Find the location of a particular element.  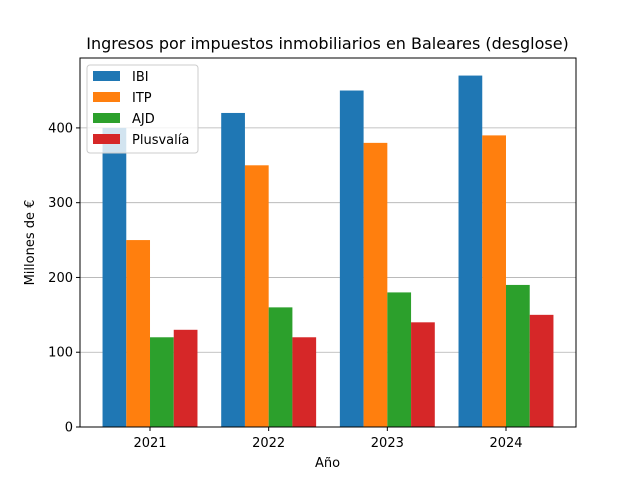

bar-ibi-2022 is located at coordinates (233, 269).